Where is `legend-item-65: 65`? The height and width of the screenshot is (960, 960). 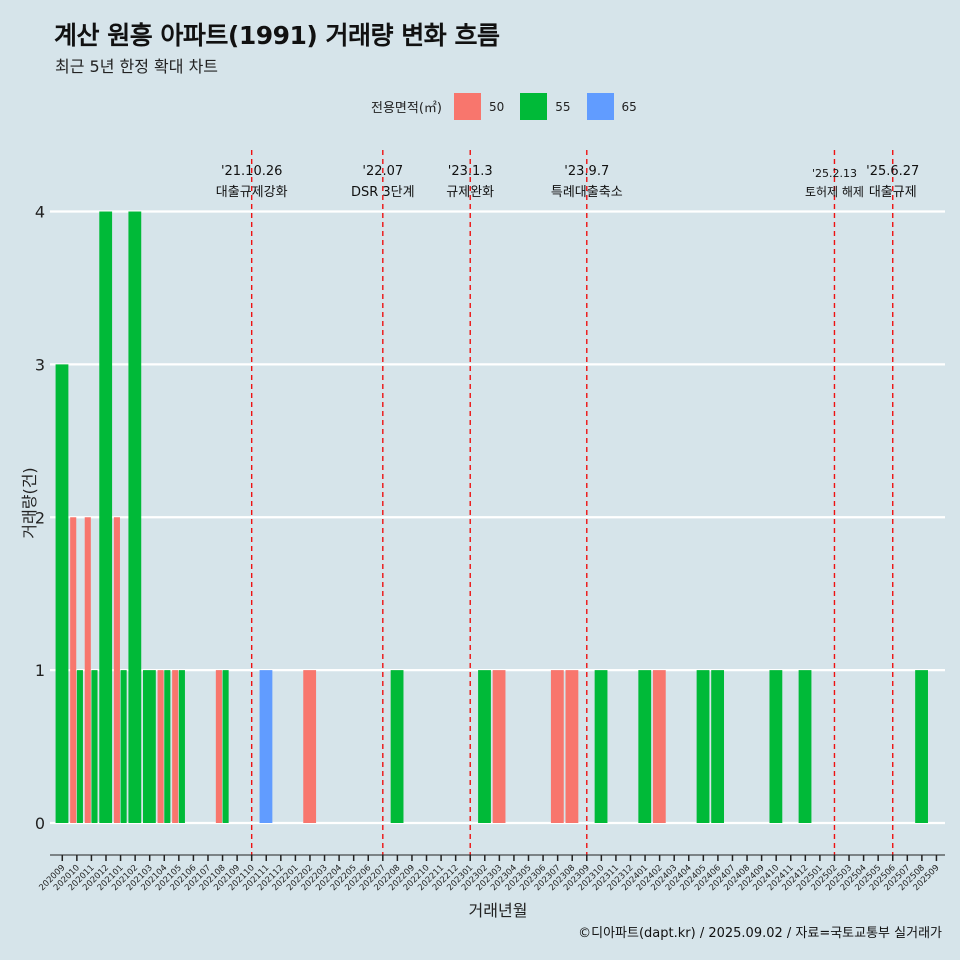
legend-item-65: 65 is located at coordinates (616, 106).